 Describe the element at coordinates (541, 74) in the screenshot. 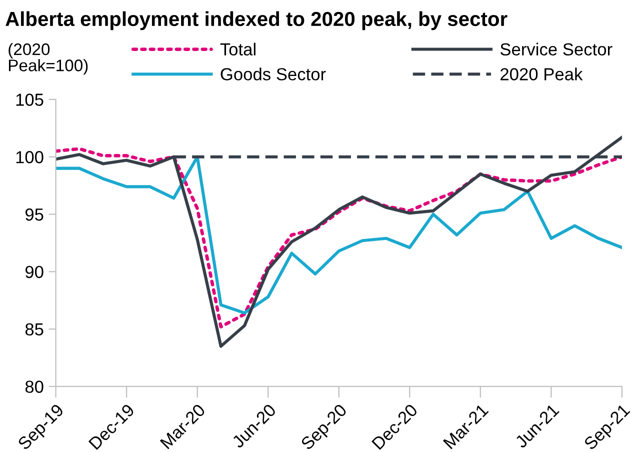

I see `legend-label: 2020 Peak` at that location.